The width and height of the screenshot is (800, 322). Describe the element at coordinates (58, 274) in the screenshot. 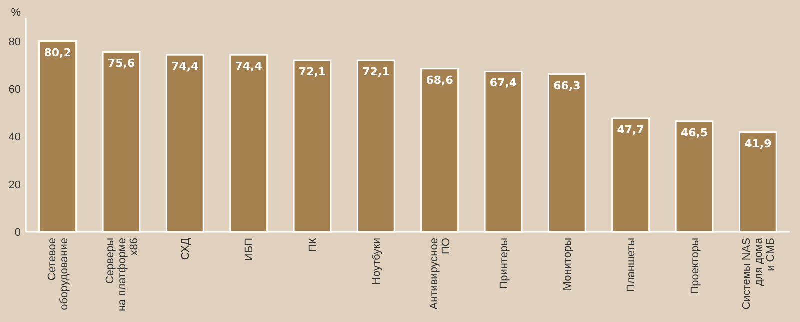

I see `x-tick-label: Сетевое оборудование` at that location.